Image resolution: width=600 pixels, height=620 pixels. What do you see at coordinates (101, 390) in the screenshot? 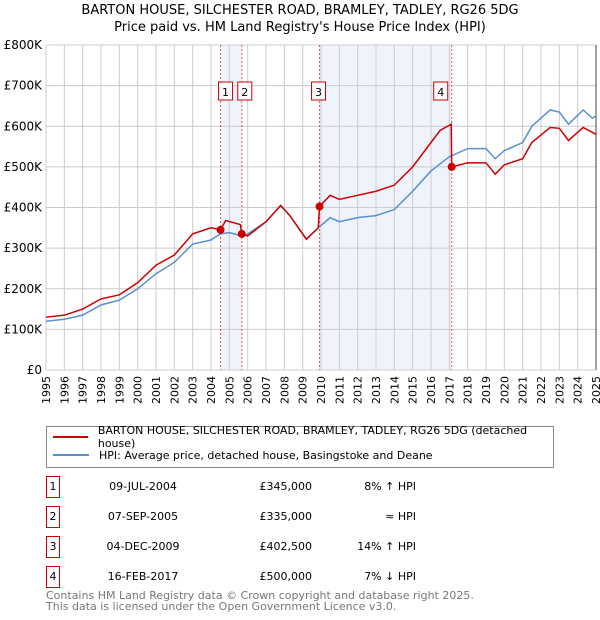
I see `x-tick-label: 1998` at bounding box center [101, 390].